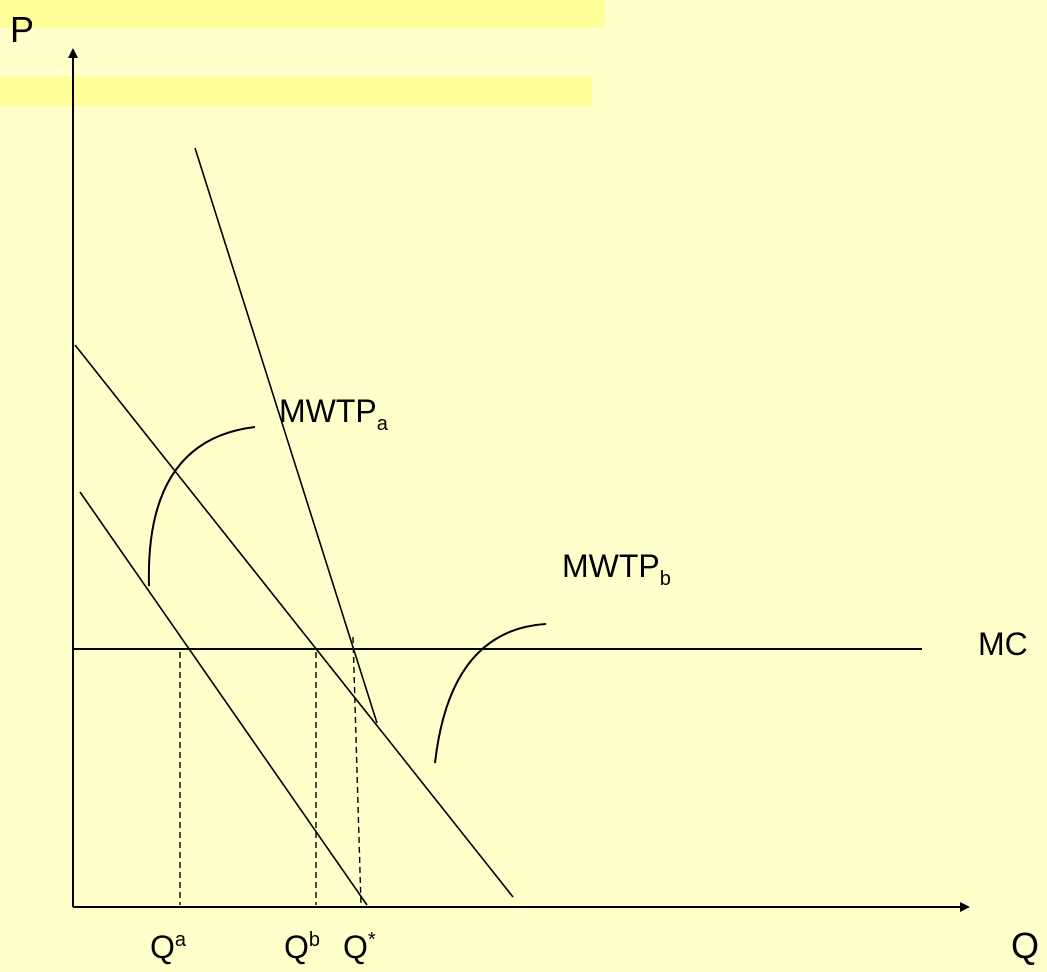 This screenshot has width=1047, height=972. What do you see at coordinates (1003, 644) in the screenshot?
I see `mc-label: MC` at bounding box center [1003, 644].